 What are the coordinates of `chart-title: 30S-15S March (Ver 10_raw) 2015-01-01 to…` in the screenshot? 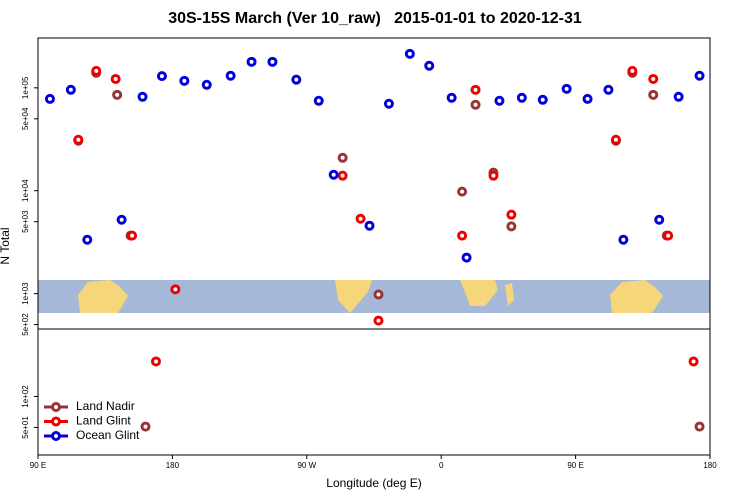 It's located at (375, 18).